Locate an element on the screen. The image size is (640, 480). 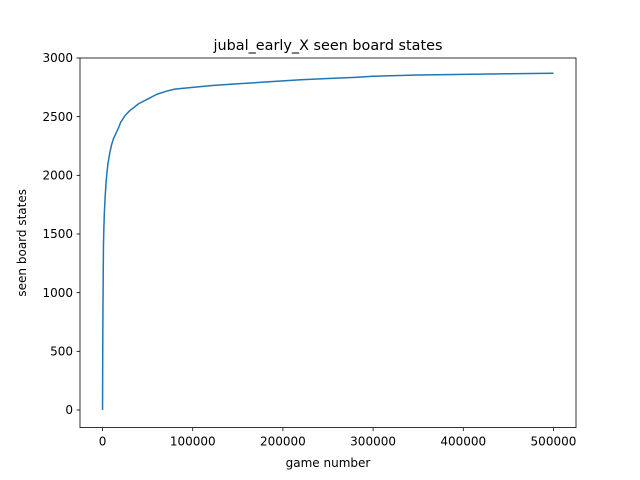
y-axis-label: seen board states is located at coordinates (22, 243).